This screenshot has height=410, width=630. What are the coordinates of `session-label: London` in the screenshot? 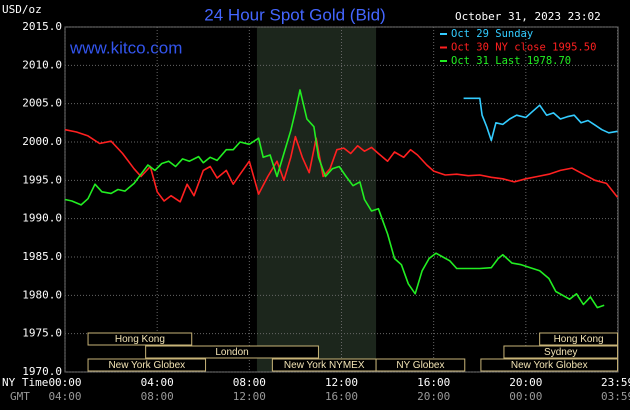 It's located at (231, 352).